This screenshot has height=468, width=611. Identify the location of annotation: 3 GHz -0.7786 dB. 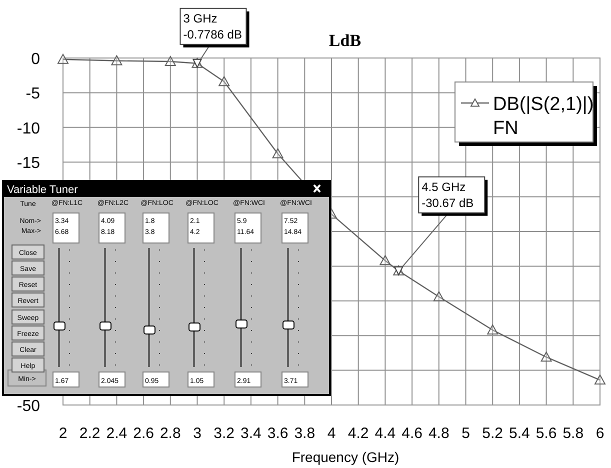
(212, 26).